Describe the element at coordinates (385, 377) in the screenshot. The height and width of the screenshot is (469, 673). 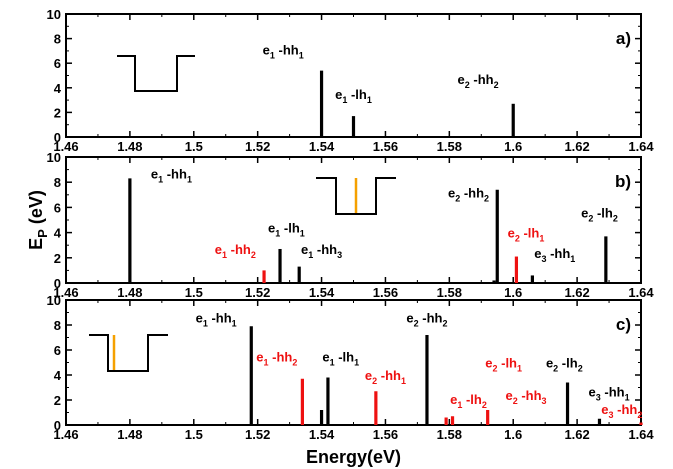
I see `transition-label: e2 -hh1` at that location.